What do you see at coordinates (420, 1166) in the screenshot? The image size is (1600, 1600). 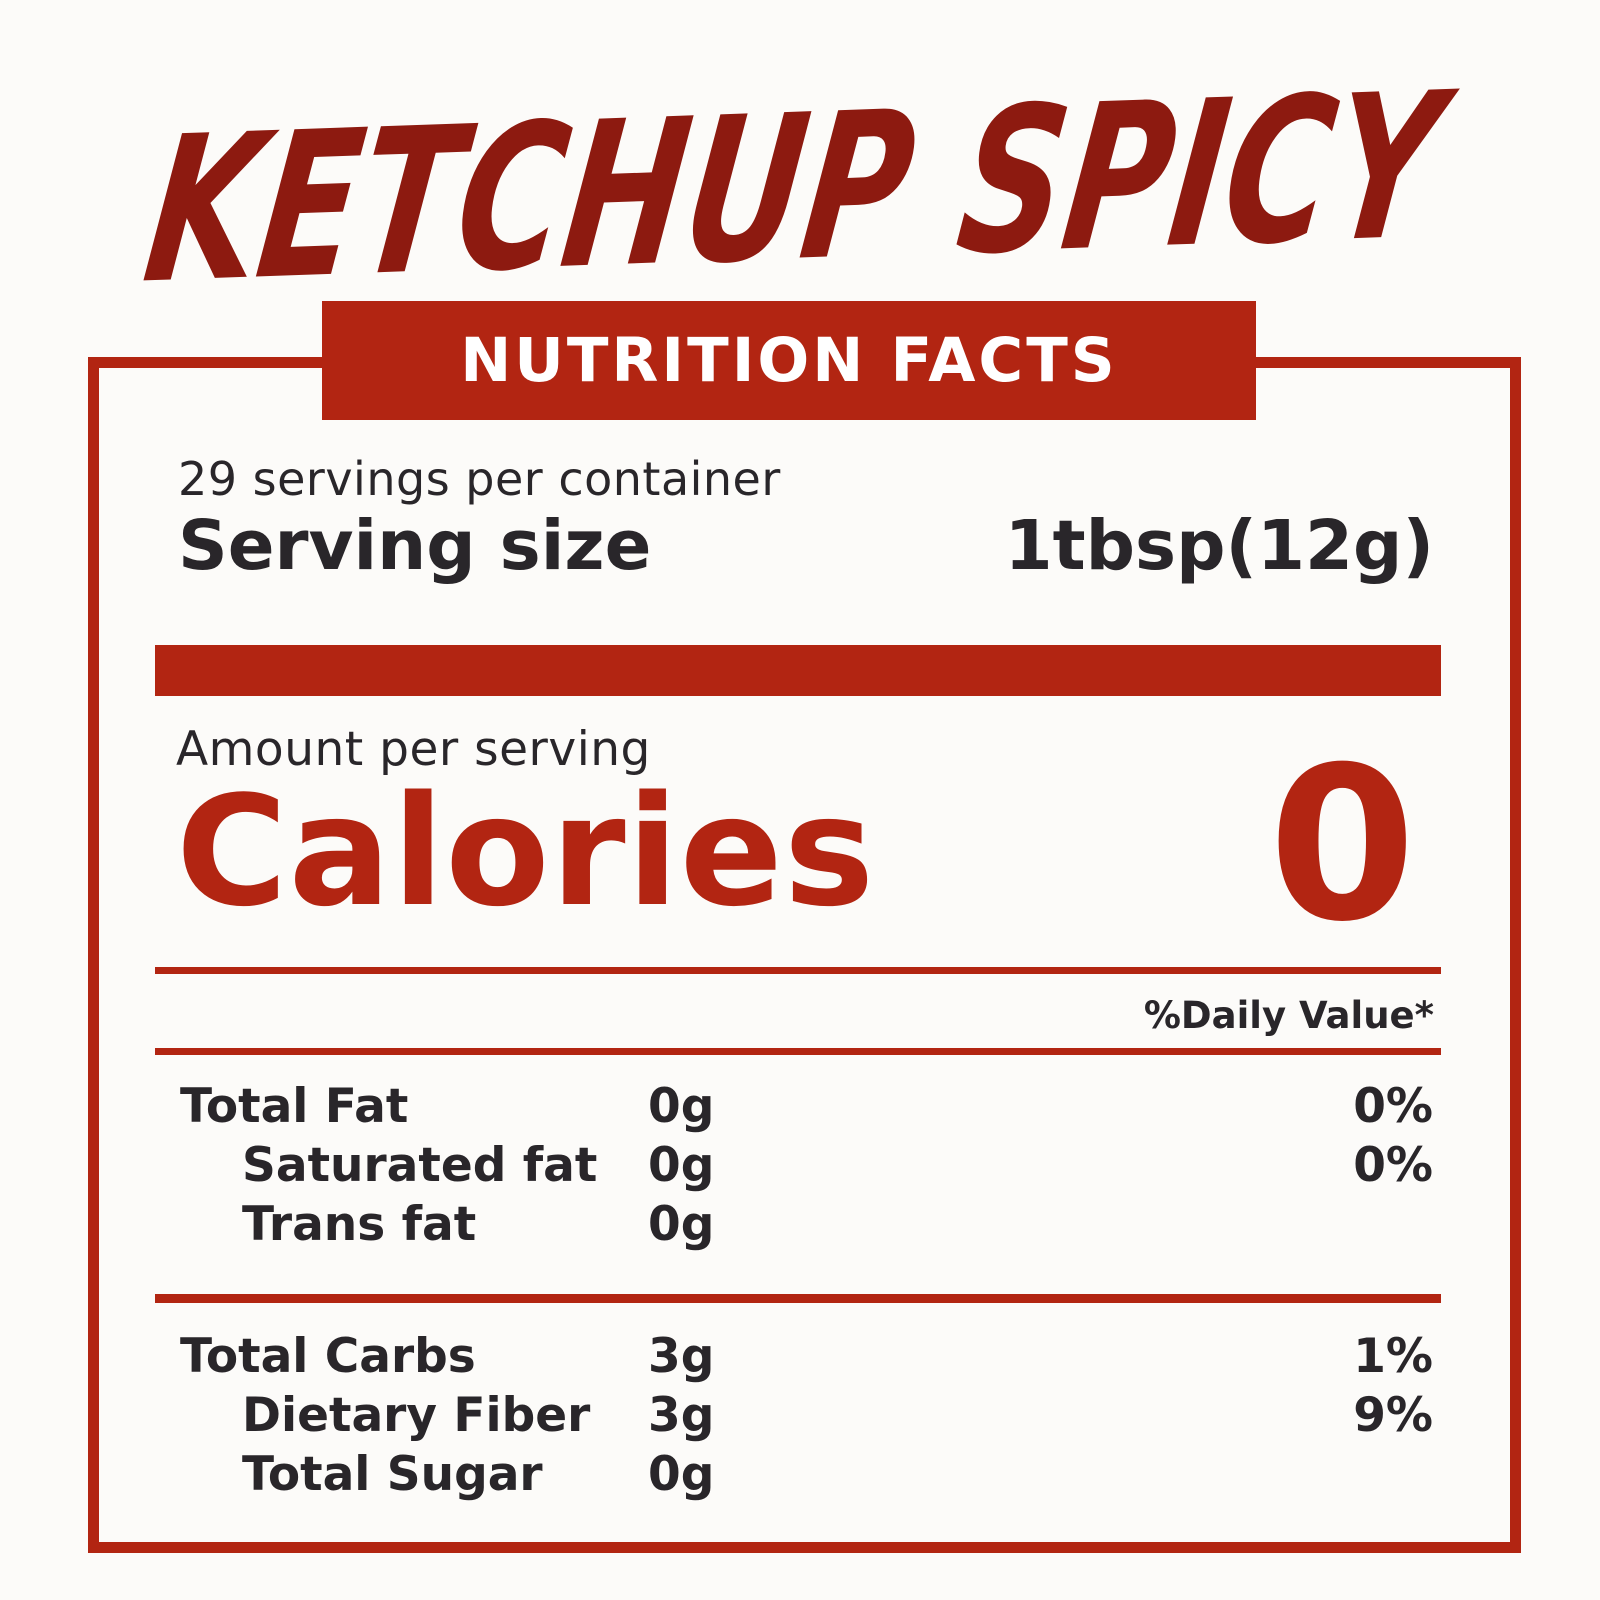 I see `nutrient-label: Saturated fat` at bounding box center [420, 1166].